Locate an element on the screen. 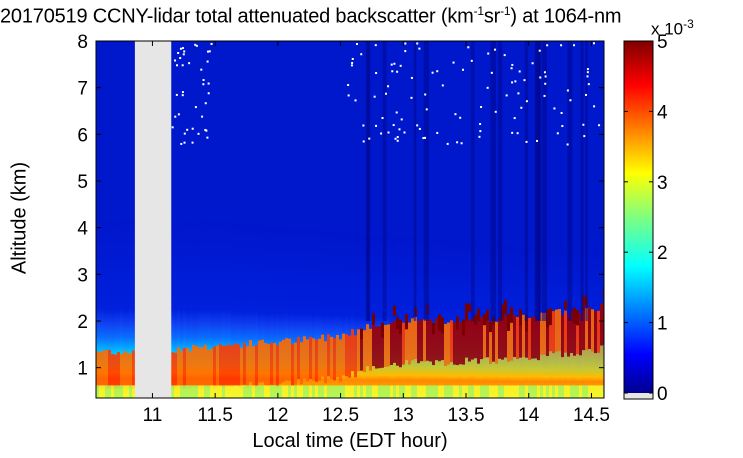 The image size is (743, 458). attenuation-streak is located at coordinates (493, 181).